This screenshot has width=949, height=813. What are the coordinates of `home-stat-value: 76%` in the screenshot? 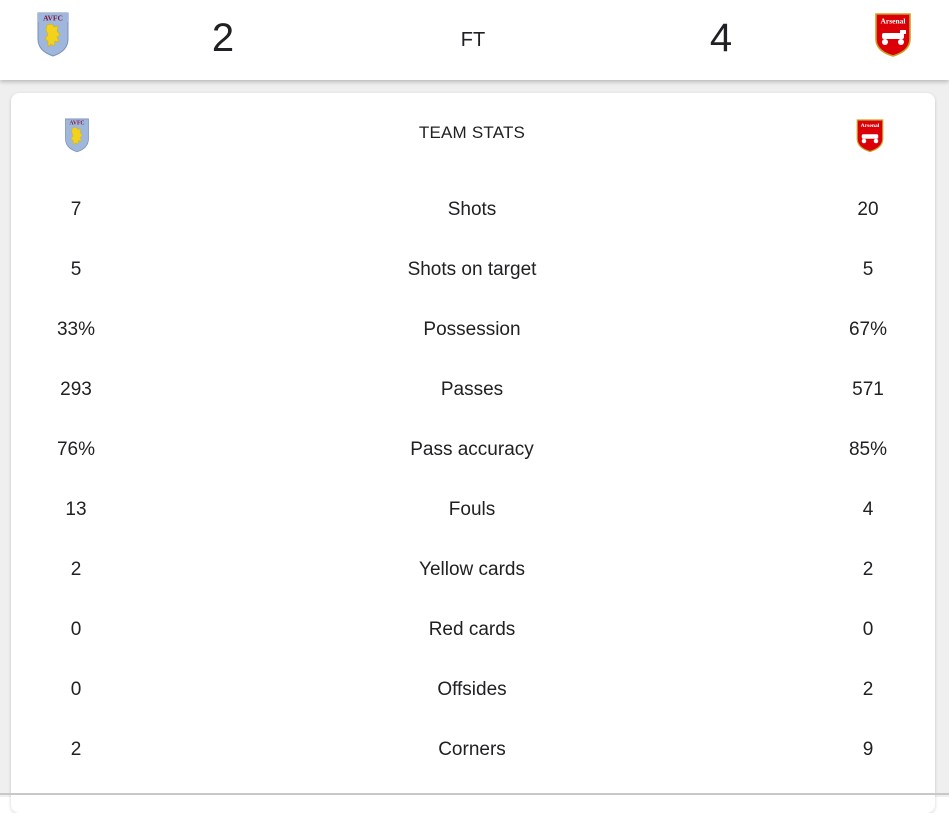 It's located at (76, 449).